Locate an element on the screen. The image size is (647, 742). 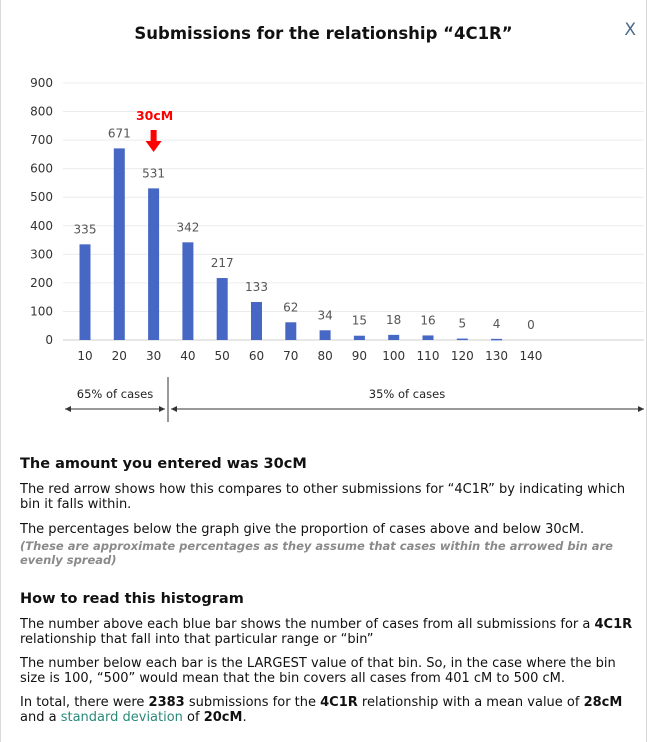
x-tick-label: 60 is located at coordinates (256, 356).